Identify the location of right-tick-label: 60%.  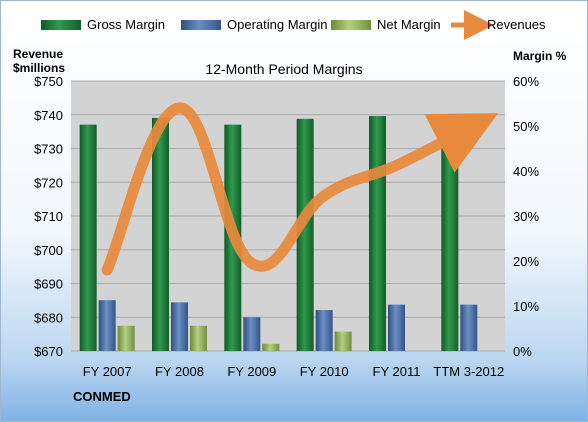
(526, 81).